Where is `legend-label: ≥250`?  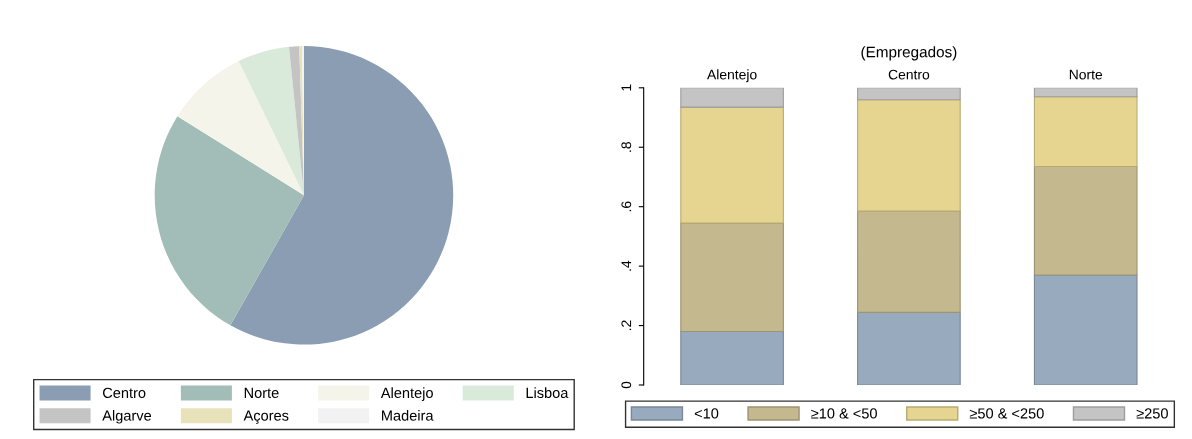
legend-label: ≥250 is located at coordinates (1152, 413).